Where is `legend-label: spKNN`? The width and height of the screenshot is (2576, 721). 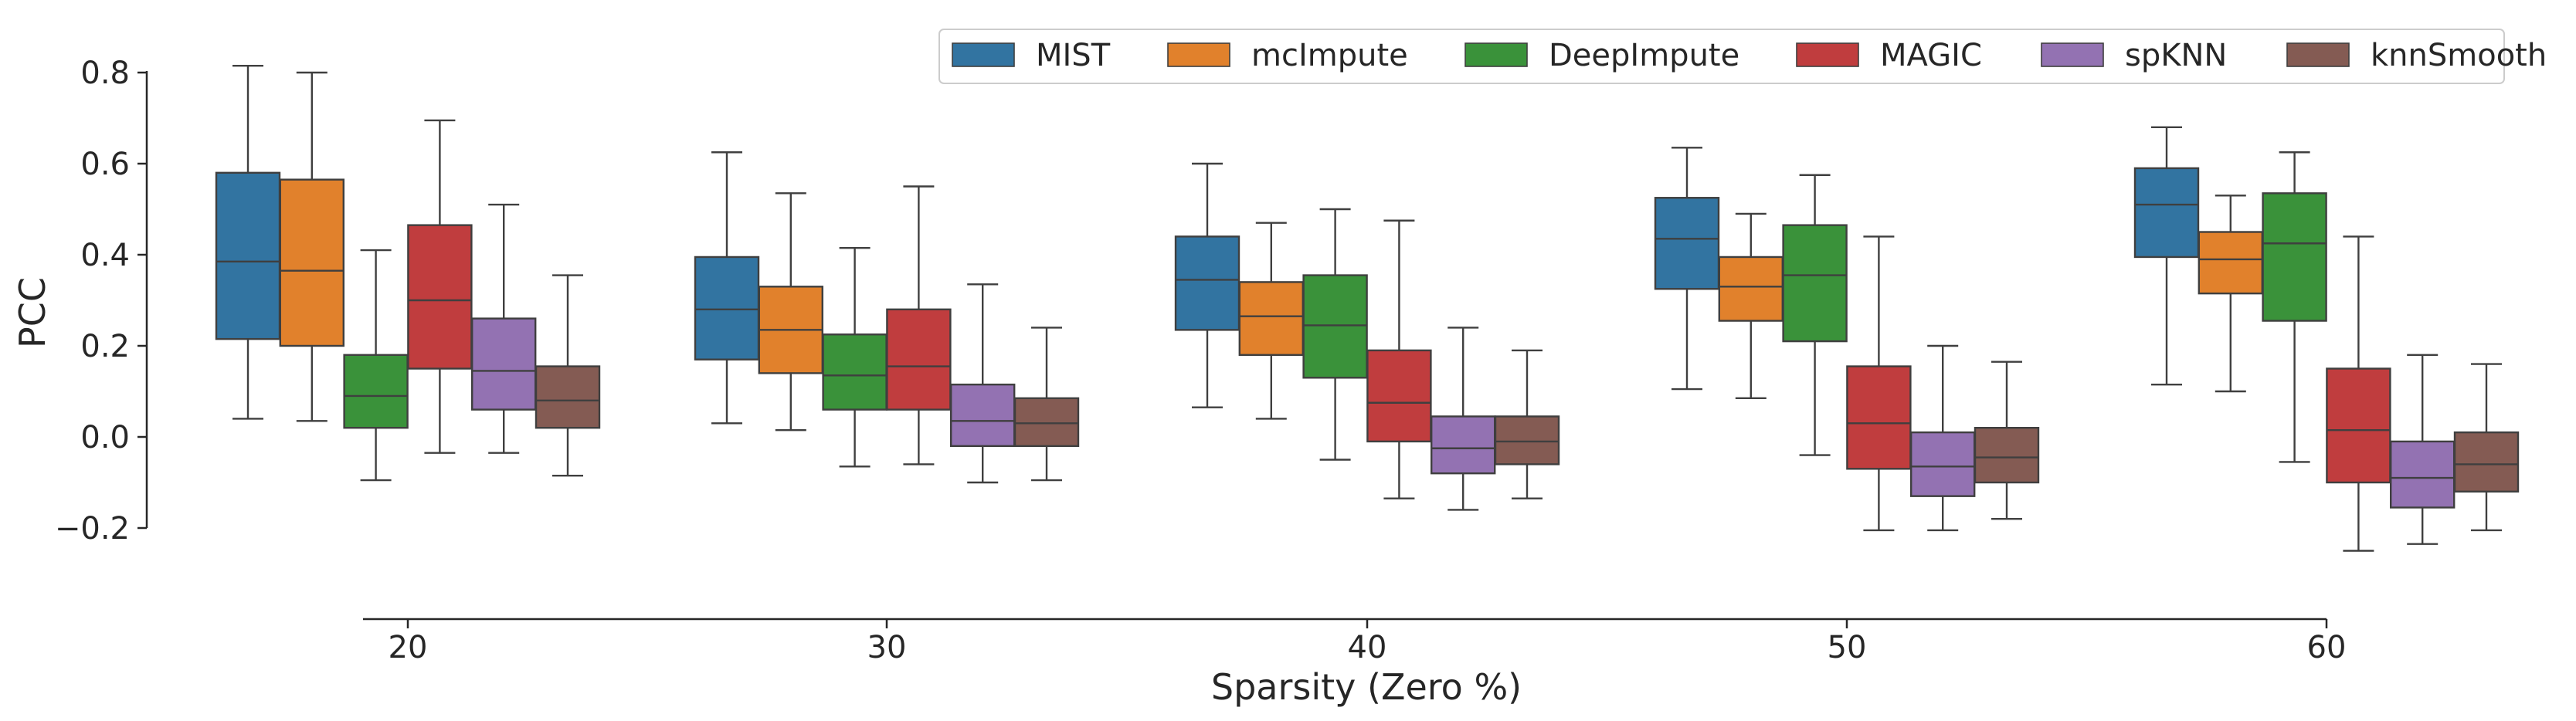
legend-label: spKNN is located at coordinates (2176, 56).